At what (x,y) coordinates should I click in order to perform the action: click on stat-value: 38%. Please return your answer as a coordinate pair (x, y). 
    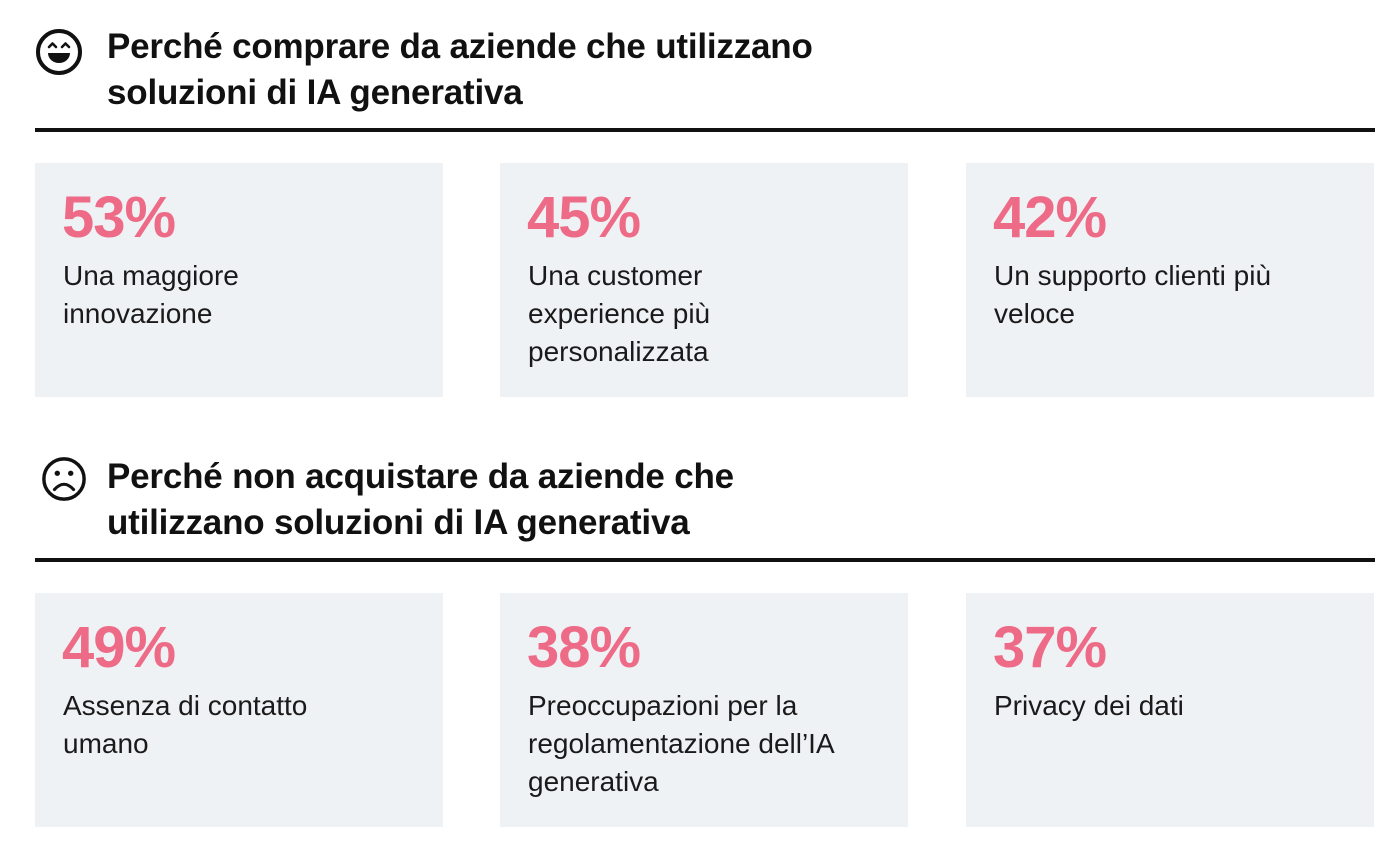
    Looking at the image, I should click on (584, 647).